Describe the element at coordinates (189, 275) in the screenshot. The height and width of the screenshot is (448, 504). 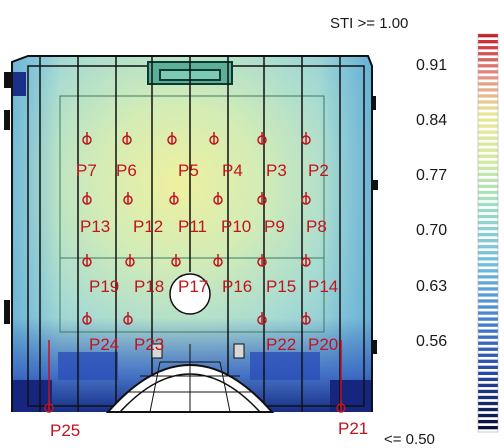
I see `receiver-p17: P17` at that location.